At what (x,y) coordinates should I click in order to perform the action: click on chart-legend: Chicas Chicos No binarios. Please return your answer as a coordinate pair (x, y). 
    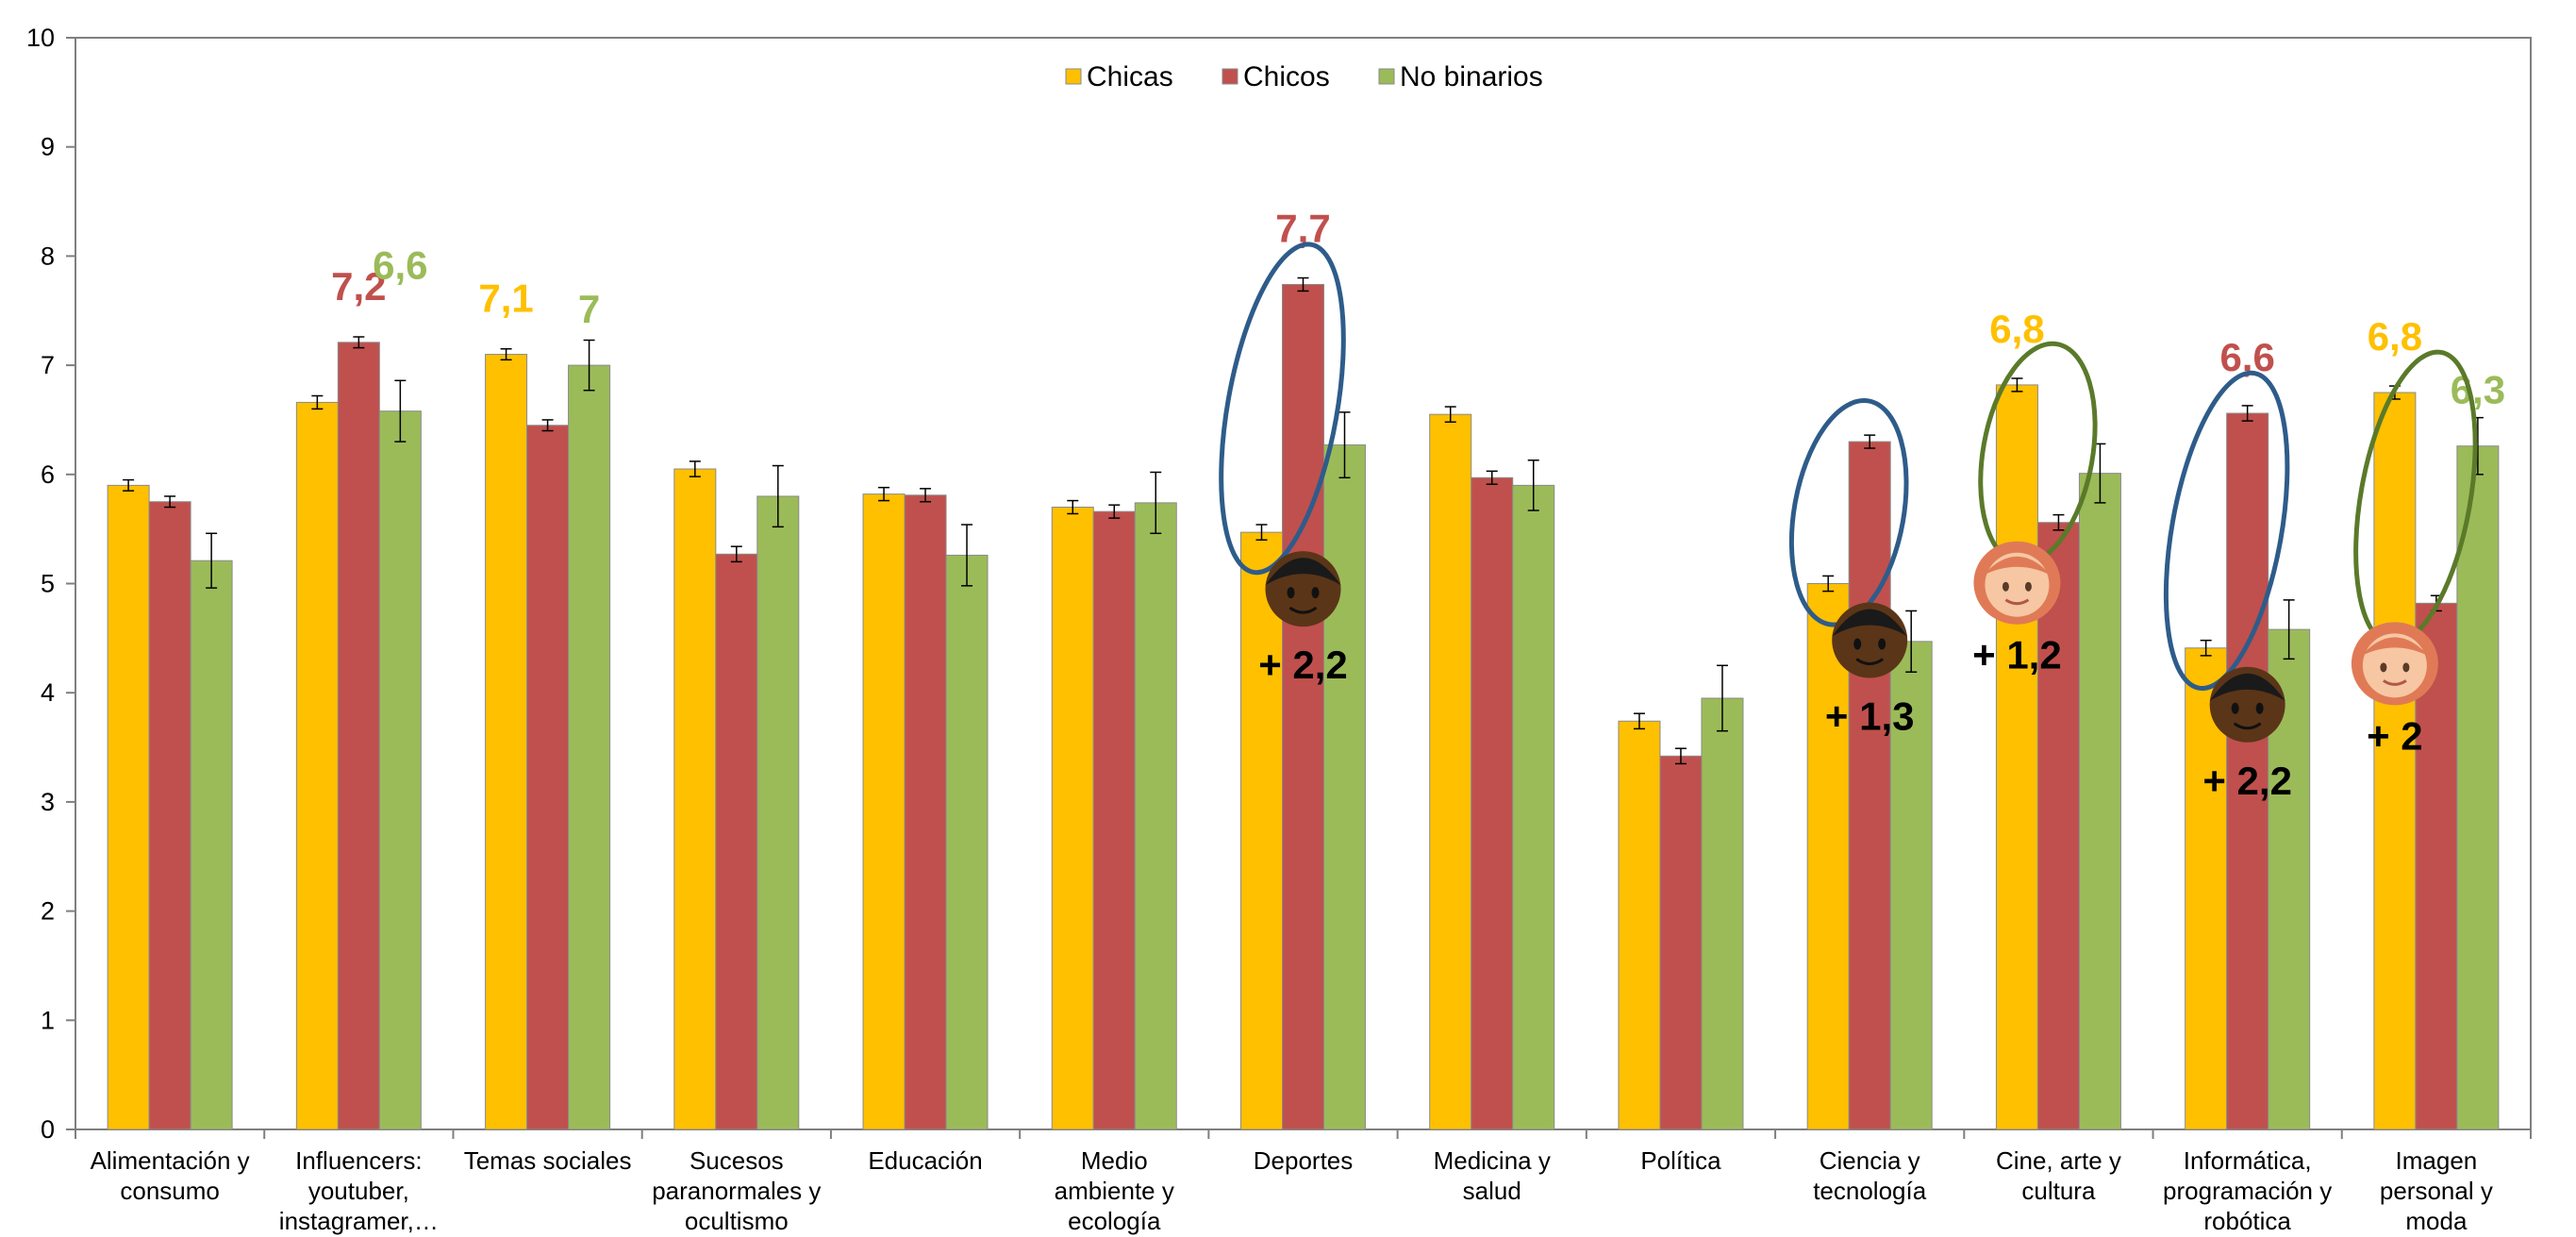
    Looking at the image, I should click on (1304, 76).